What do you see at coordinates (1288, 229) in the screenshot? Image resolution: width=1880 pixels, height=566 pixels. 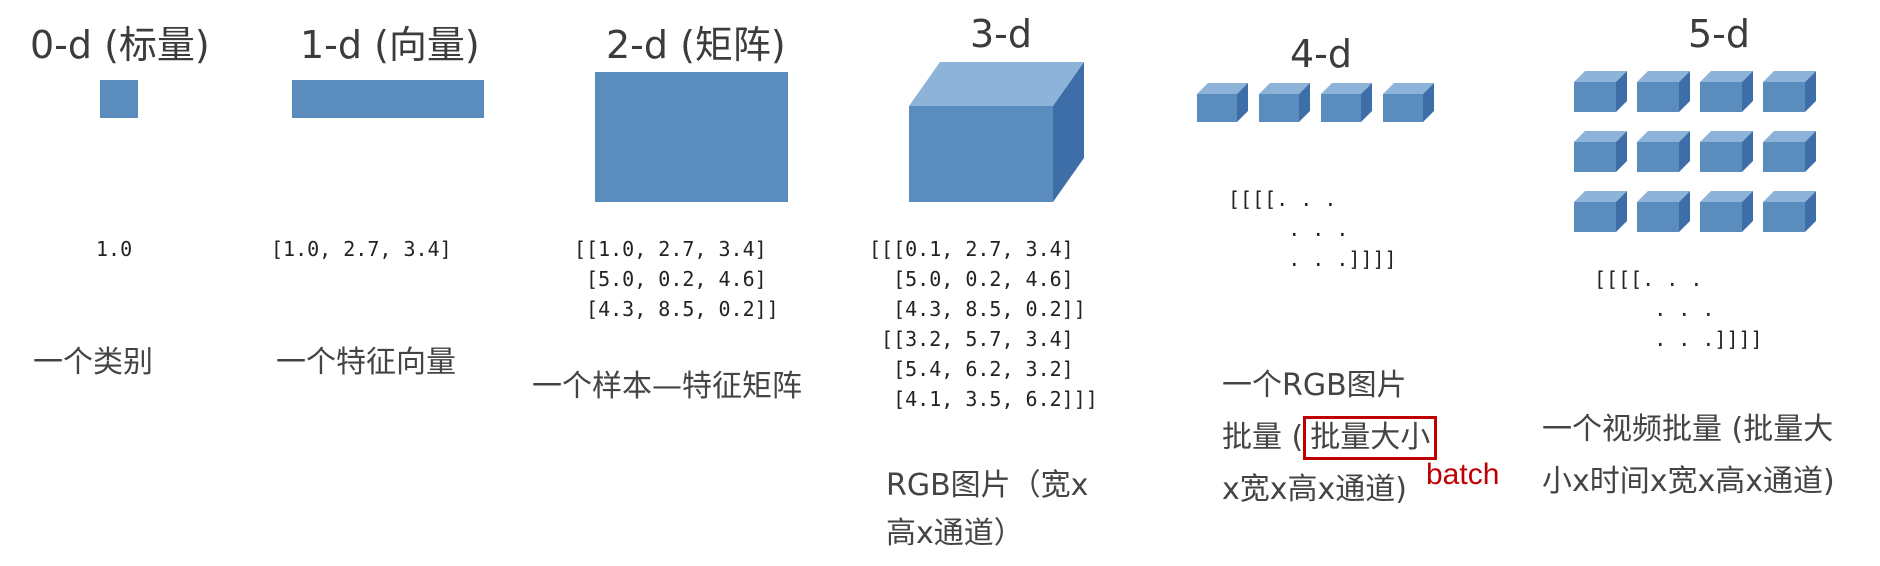 I see `code-4d-line: . . .` at bounding box center [1288, 229].